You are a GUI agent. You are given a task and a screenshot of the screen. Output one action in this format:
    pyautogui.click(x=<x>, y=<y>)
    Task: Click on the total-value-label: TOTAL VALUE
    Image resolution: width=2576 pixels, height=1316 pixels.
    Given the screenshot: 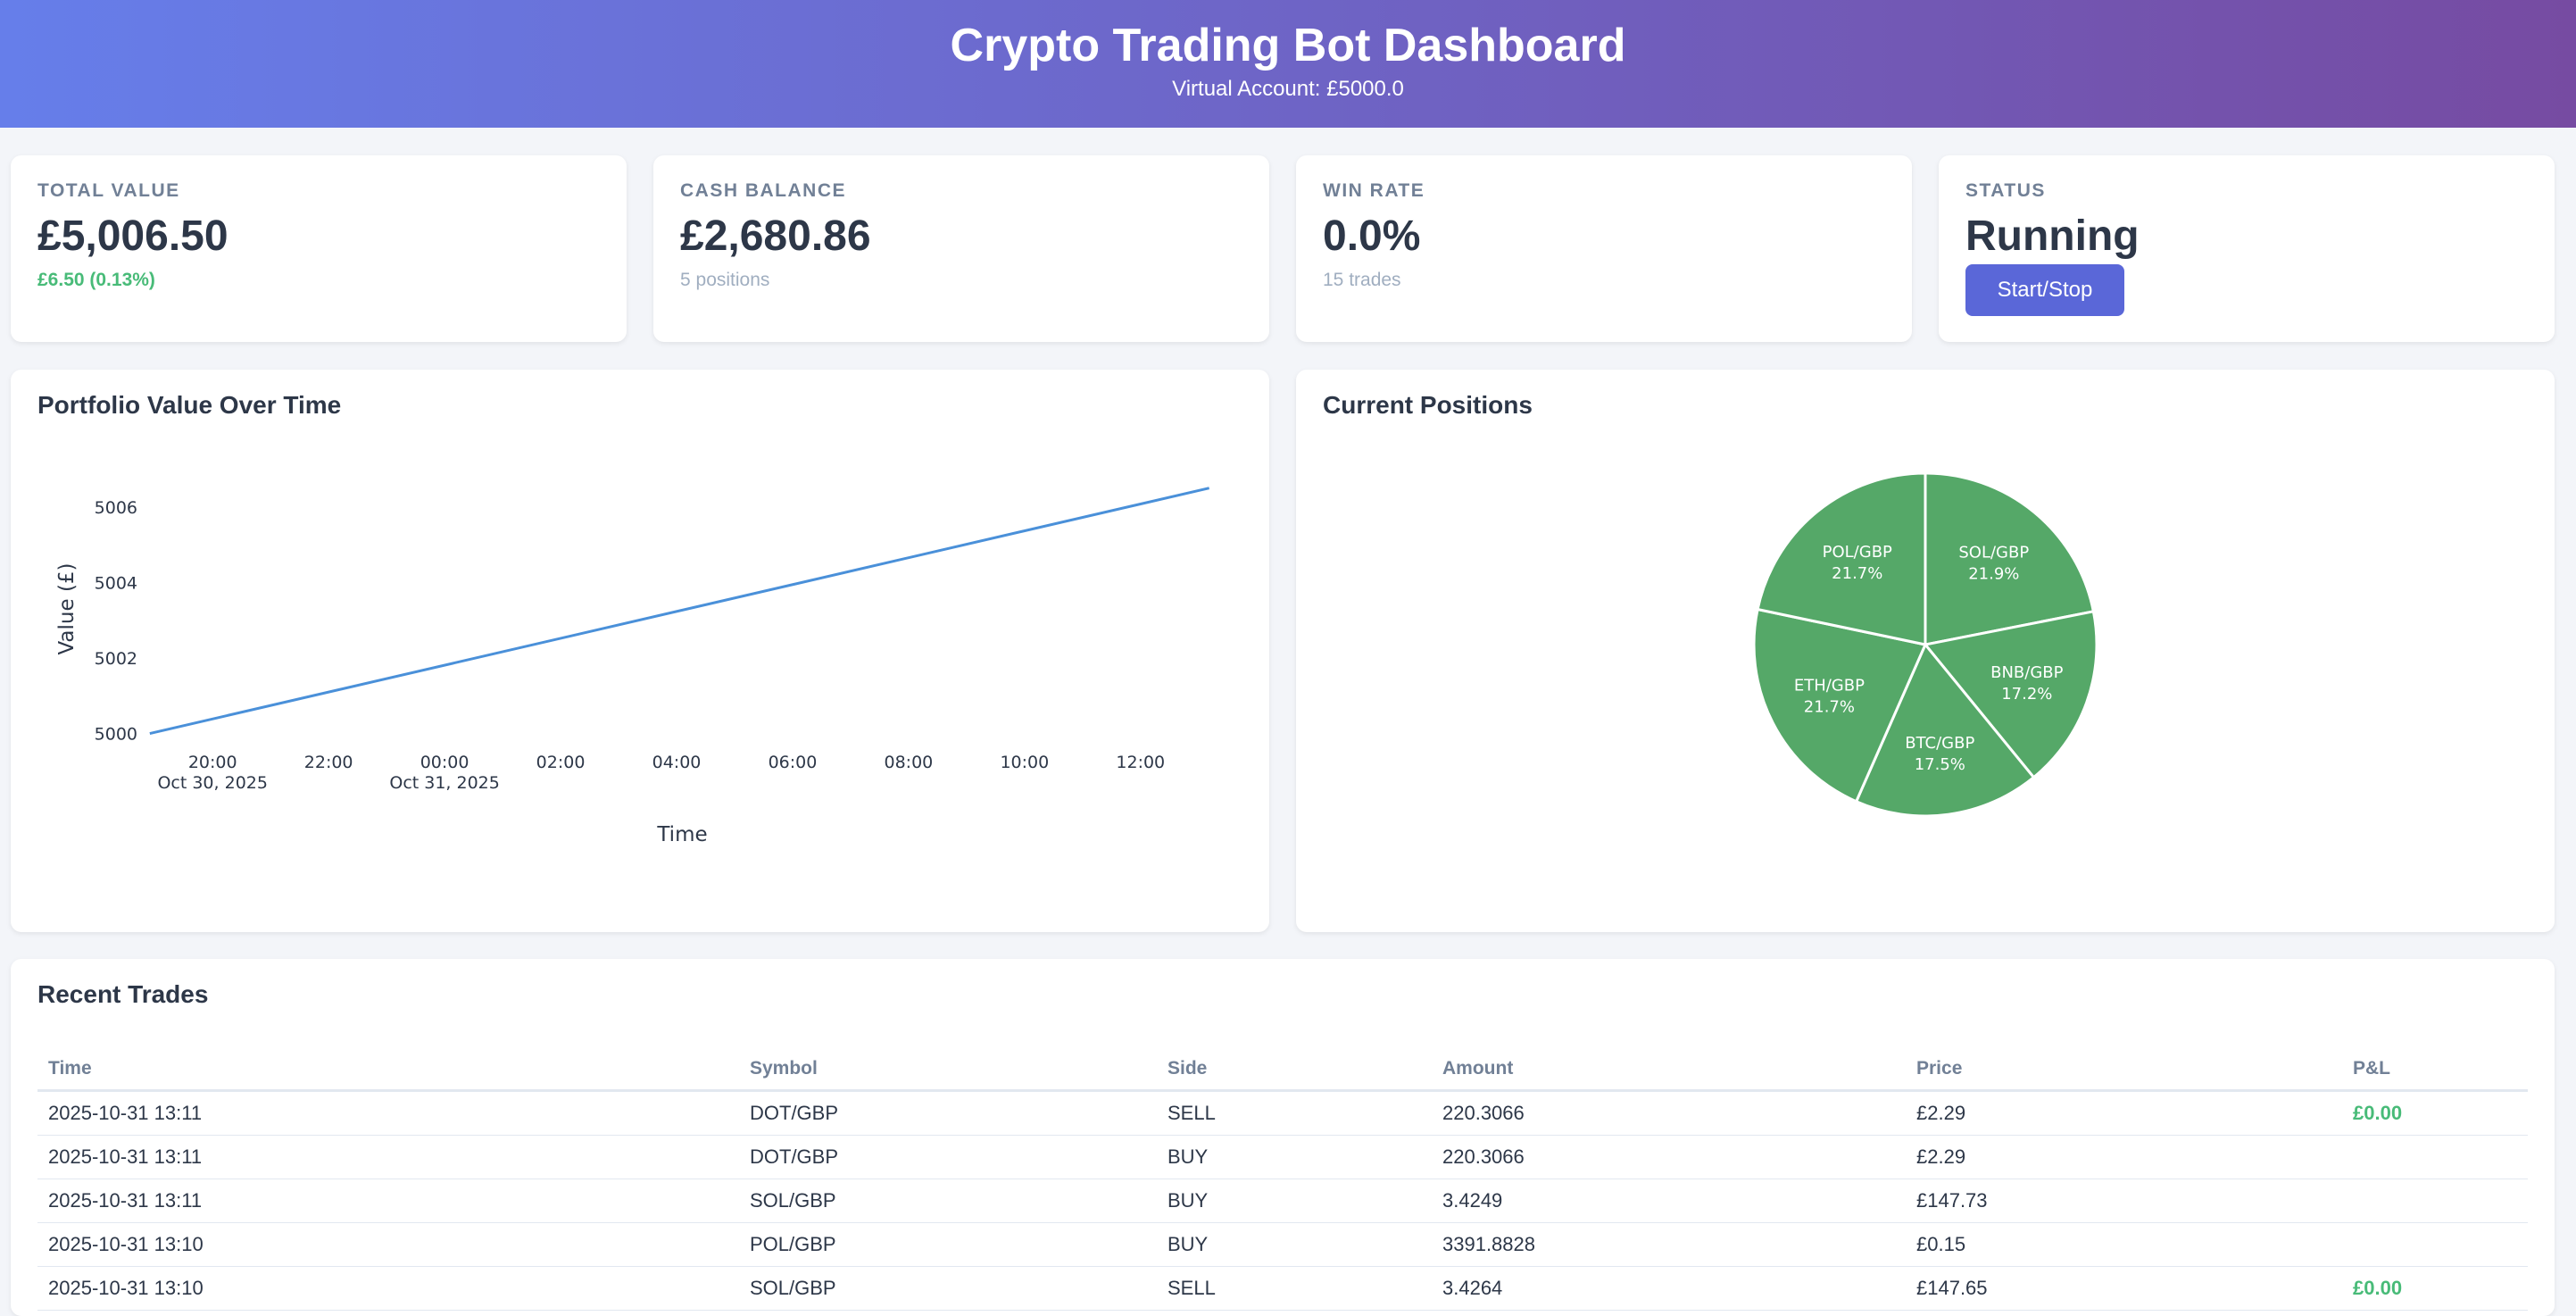 What is the action you would take?
    pyautogui.click(x=109, y=190)
    